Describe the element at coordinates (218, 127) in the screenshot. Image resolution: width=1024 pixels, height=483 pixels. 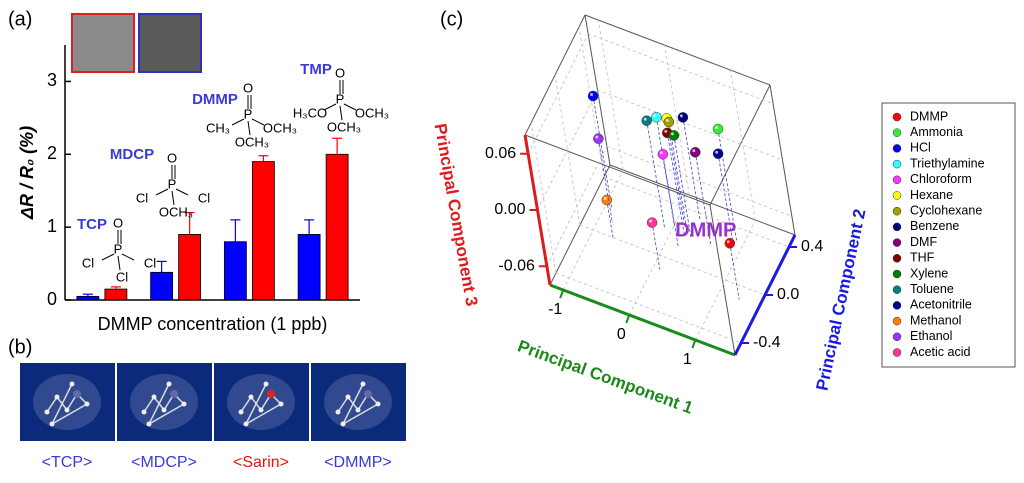
I see `structure-atom: CH₃` at that location.